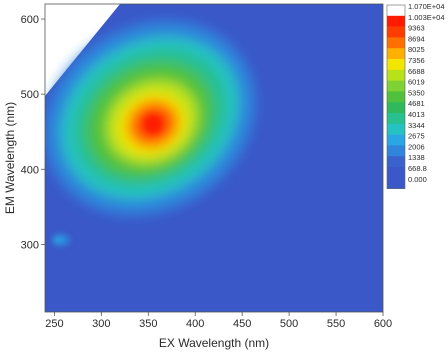  What do you see at coordinates (30, 95) in the screenshot?
I see `y-tick-label: 500` at bounding box center [30, 95].